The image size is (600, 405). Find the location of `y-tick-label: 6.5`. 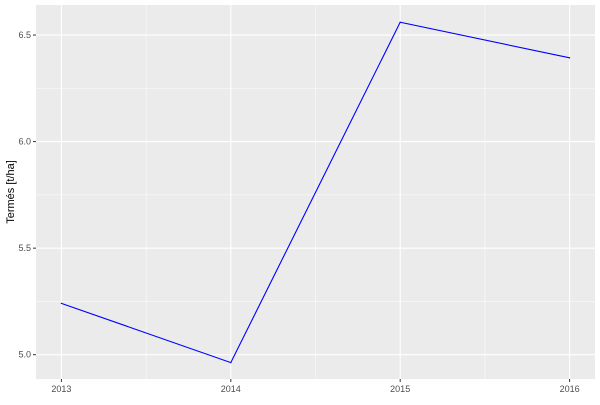

y-tick-label: 6.5 is located at coordinates (24, 35).